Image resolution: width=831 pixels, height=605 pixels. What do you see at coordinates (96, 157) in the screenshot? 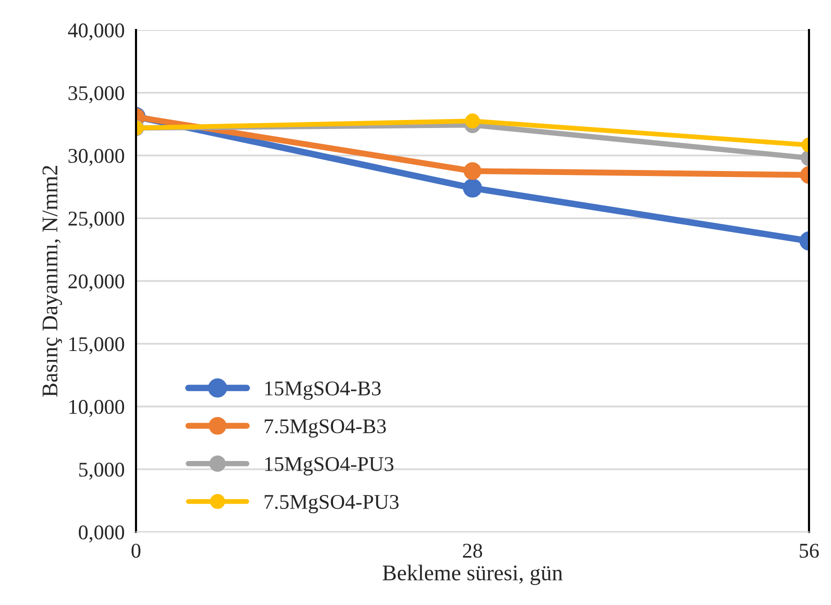
I see `y-tick-label: 30,000` at bounding box center [96, 157].